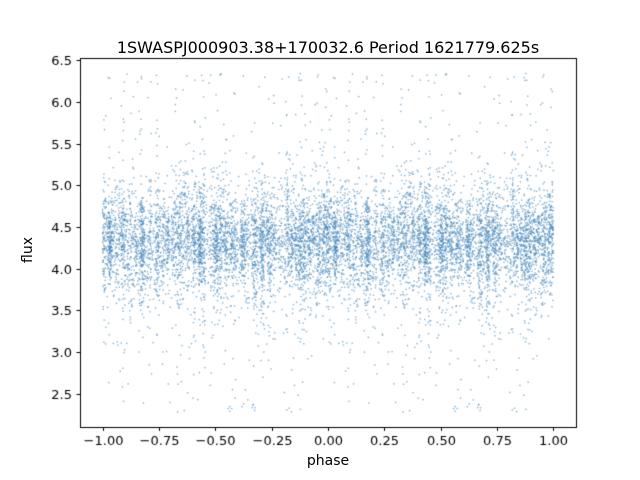  What do you see at coordinates (328, 461) in the screenshot?
I see `x-axis-label: phase` at bounding box center [328, 461].